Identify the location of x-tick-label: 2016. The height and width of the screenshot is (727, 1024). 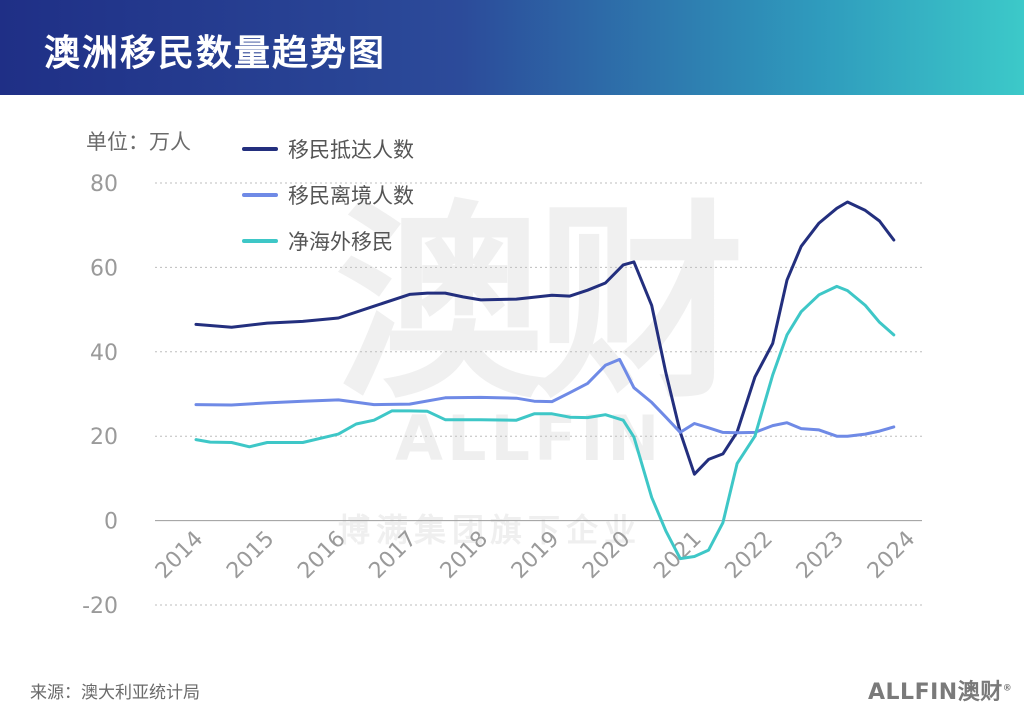
(321, 555).